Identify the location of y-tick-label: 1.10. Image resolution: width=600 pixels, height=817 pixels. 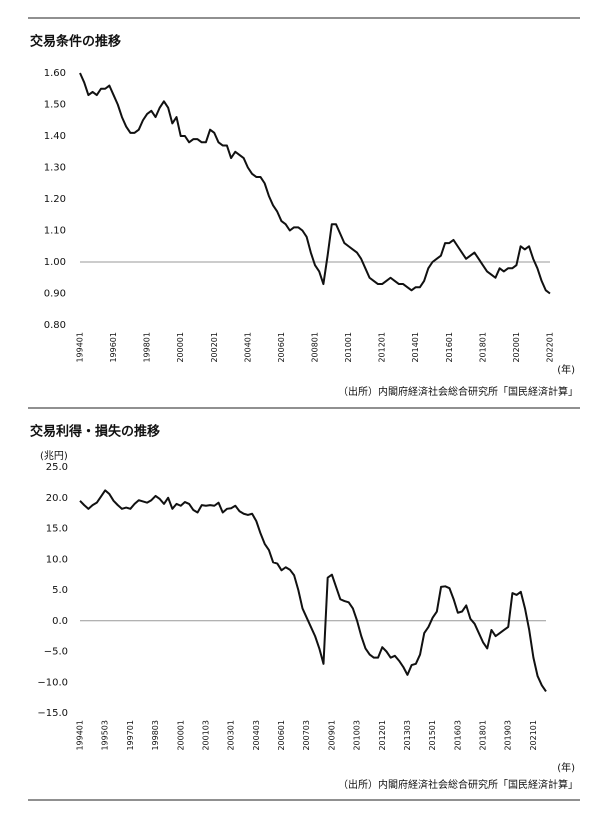
(55, 231).